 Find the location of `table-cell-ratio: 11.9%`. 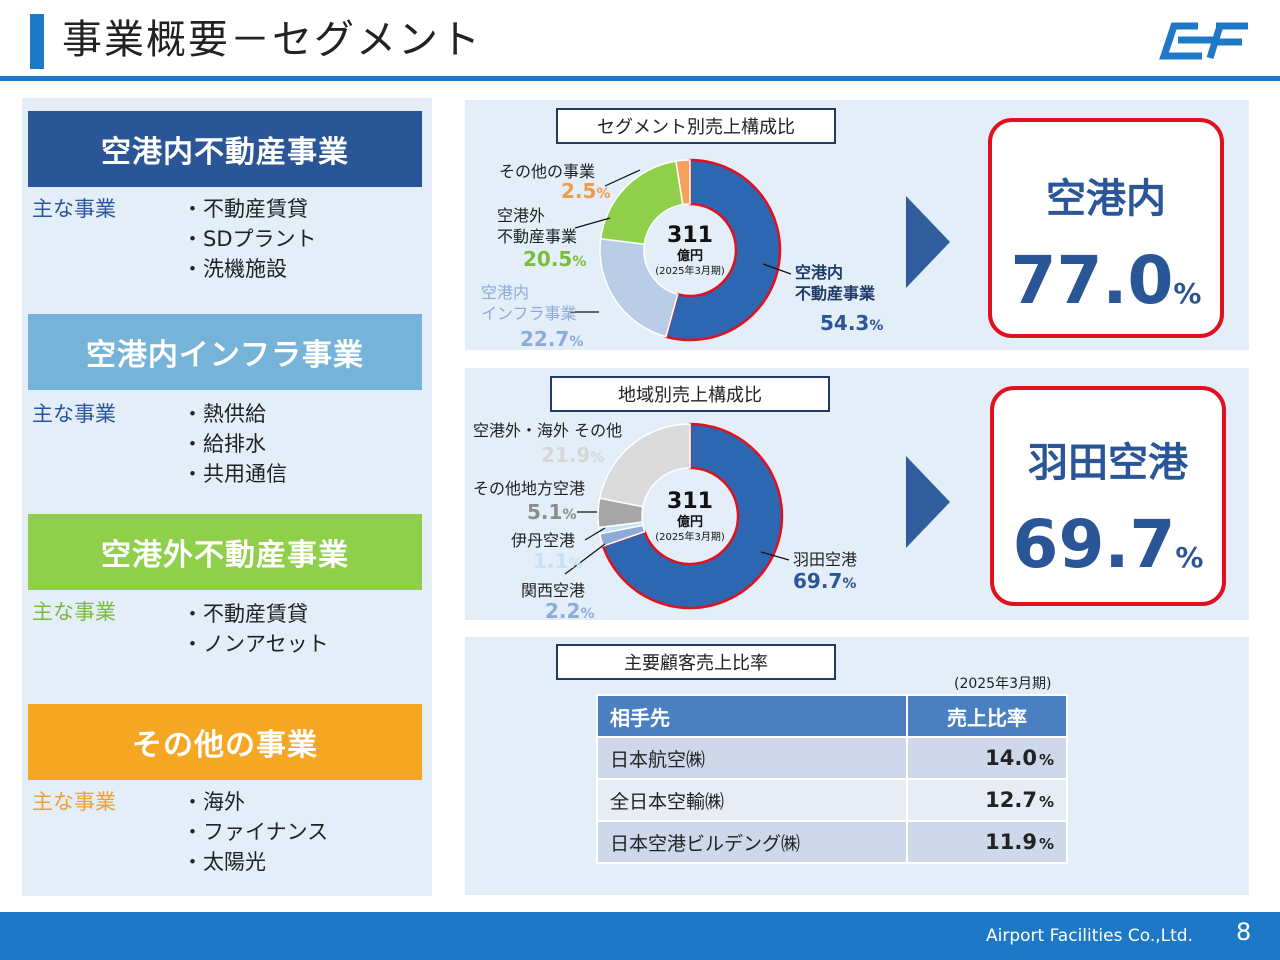

table-cell-ratio: 11.9% is located at coordinates (987, 842).